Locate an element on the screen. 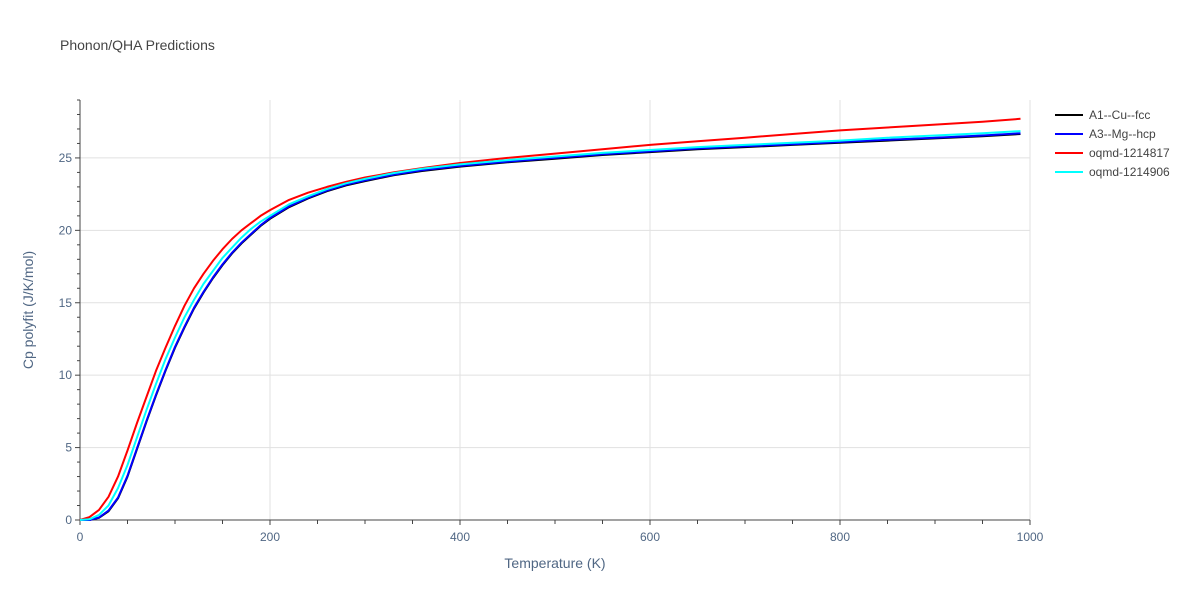 Image resolution: width=1200 pixels, height=600 pixels. legend-label: oqmd-1214906 is located at coordinates (1129, 172).